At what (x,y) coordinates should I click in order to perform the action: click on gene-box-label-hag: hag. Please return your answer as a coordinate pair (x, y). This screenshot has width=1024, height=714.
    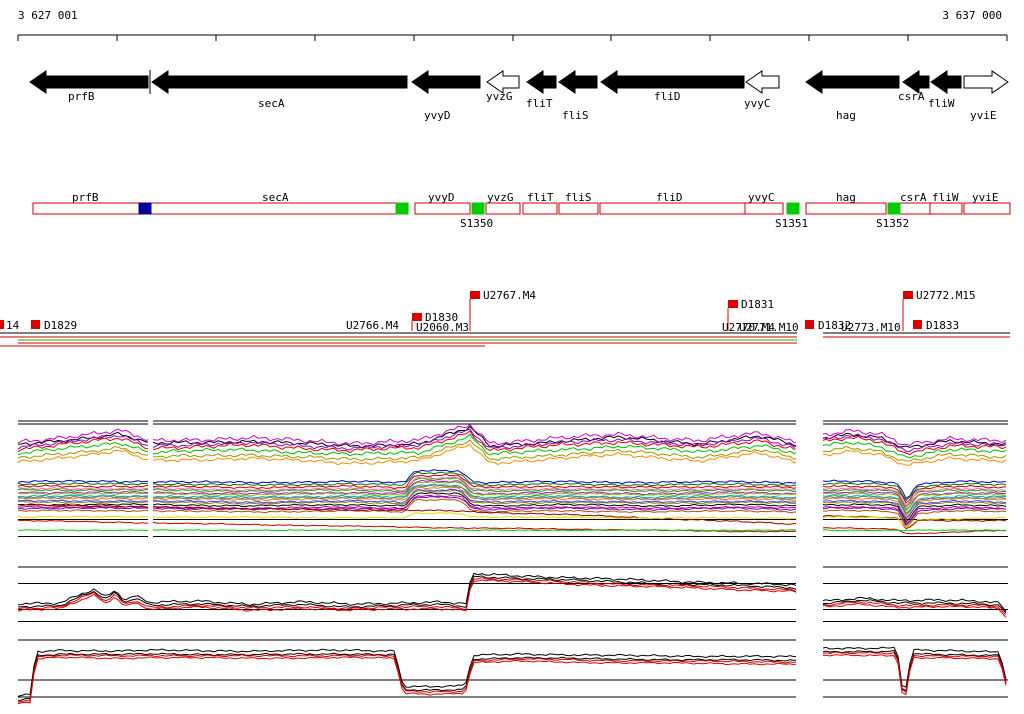
    Looking at the image, I should click on (846, 197).